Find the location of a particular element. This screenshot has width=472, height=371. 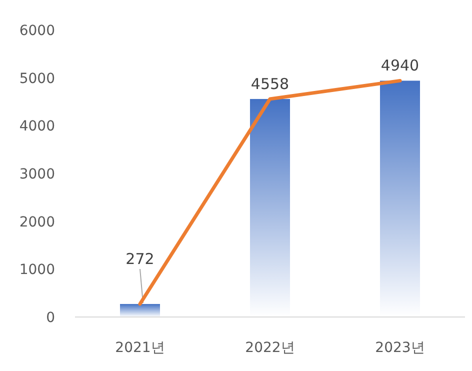

y-tick-label: 5000 is located at coordinates (37, 78).